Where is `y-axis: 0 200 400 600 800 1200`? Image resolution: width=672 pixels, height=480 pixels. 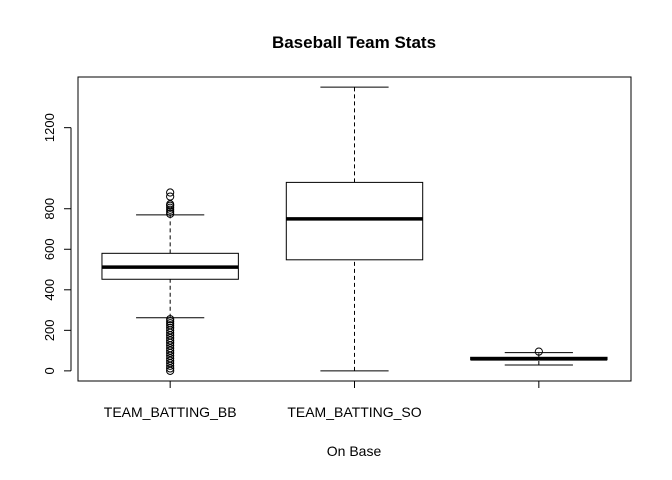
y-axis: 0 200 400 600 800 1200 is located at coordinates (57, 243).